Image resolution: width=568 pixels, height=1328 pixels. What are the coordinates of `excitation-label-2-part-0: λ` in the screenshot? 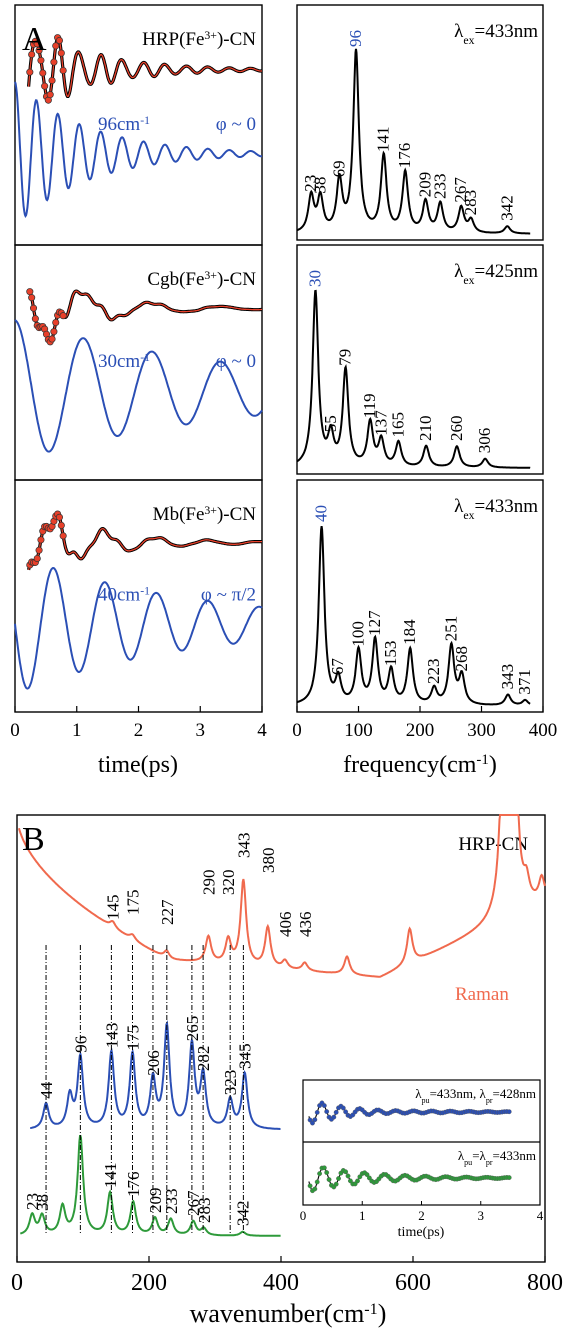 It's located at (459, 506).